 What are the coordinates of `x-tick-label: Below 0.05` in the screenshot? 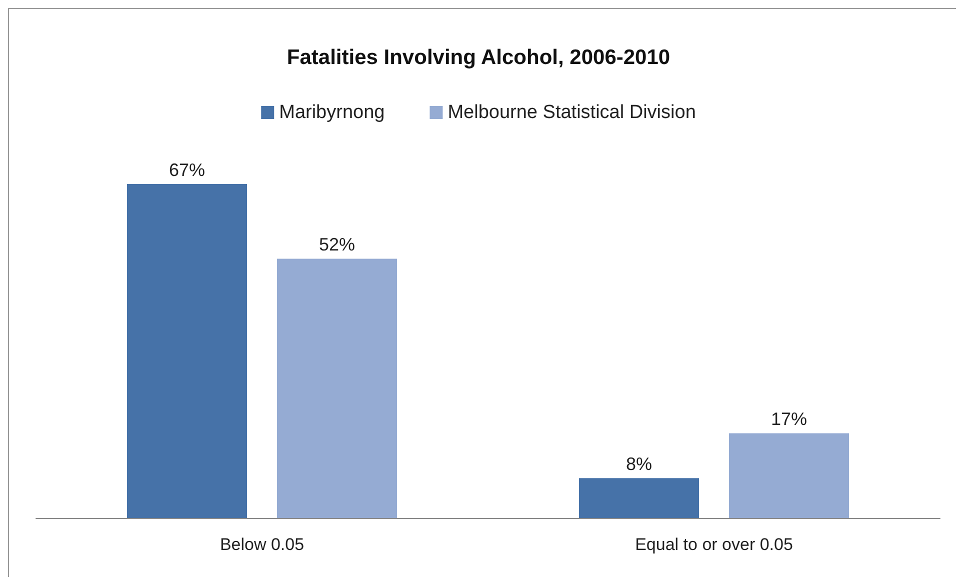 It's located at (262, 544).